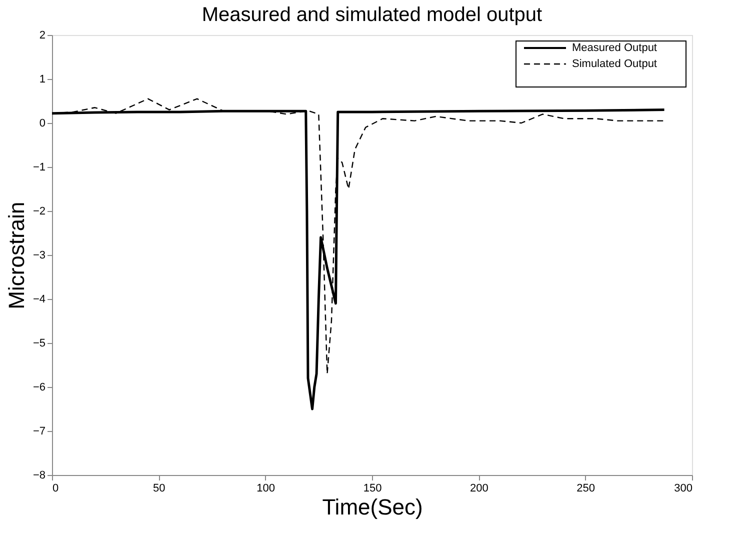 The image size is (754, 545). What do you see at coordinates (39, 300) in the screenshot?
I see `y-tick-label: −4` at bounding box center [39, 300].